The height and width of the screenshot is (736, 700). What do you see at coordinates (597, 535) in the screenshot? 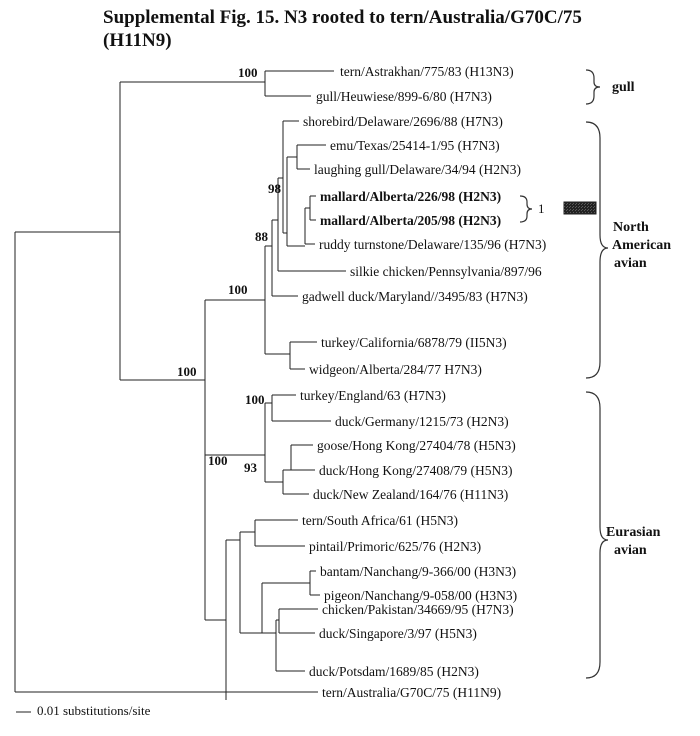
I see `eurasian-bracket` at bounding box center [597, 535].